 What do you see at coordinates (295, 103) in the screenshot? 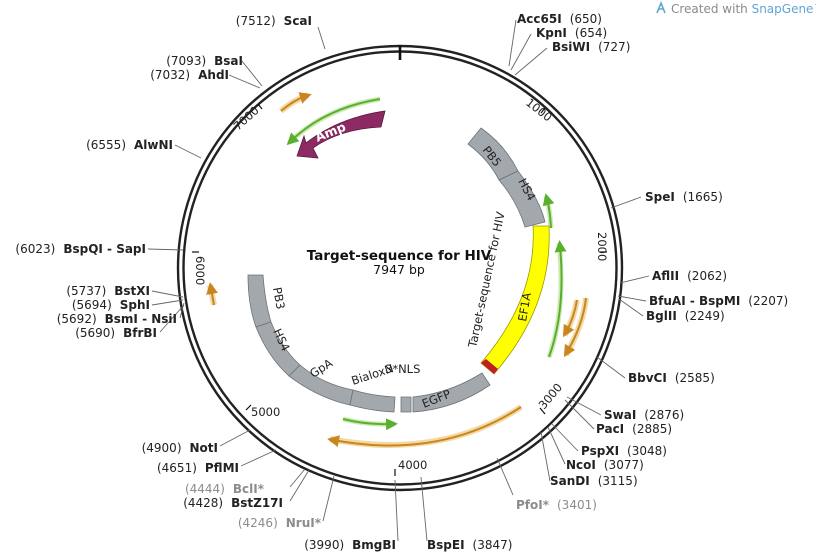
I see `orf-top-orange` at bounding box center [295, 103].